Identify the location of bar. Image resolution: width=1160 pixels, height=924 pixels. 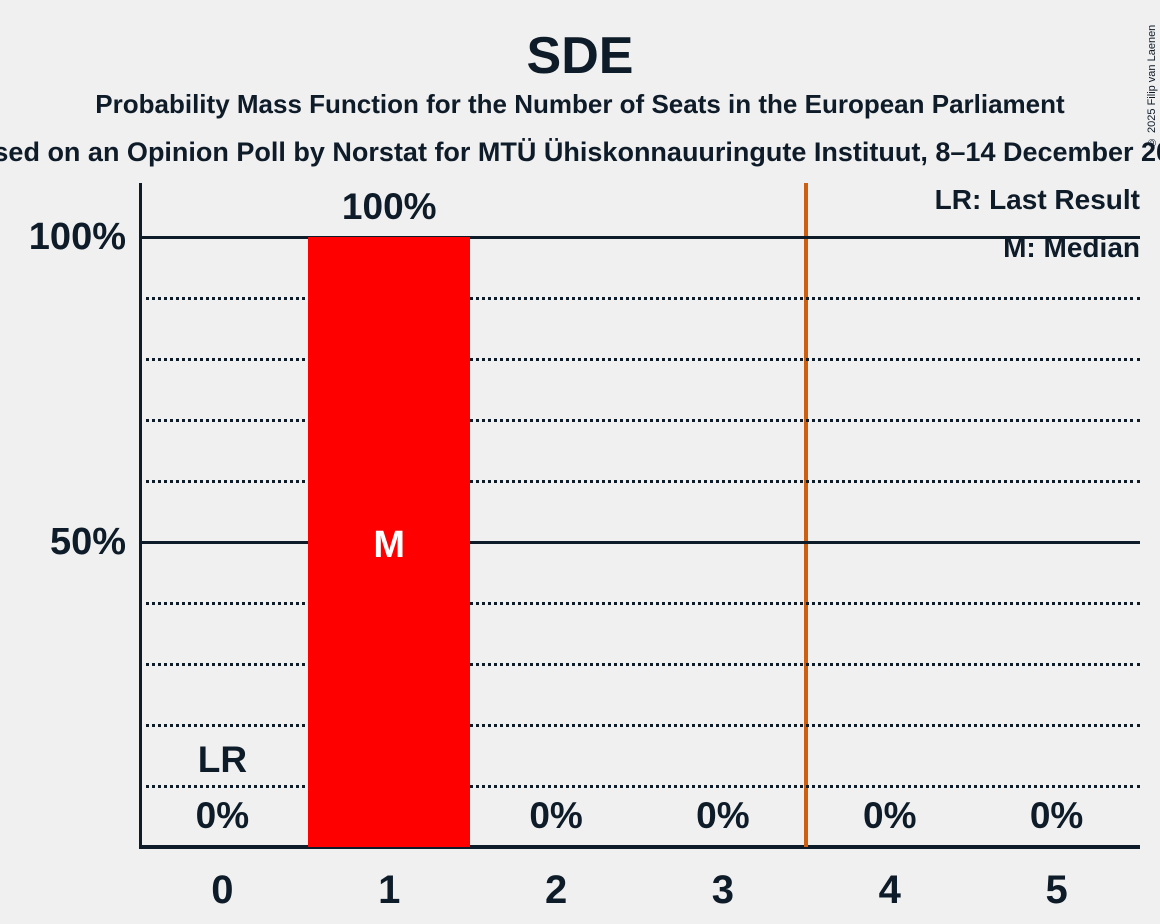
(389, 542).